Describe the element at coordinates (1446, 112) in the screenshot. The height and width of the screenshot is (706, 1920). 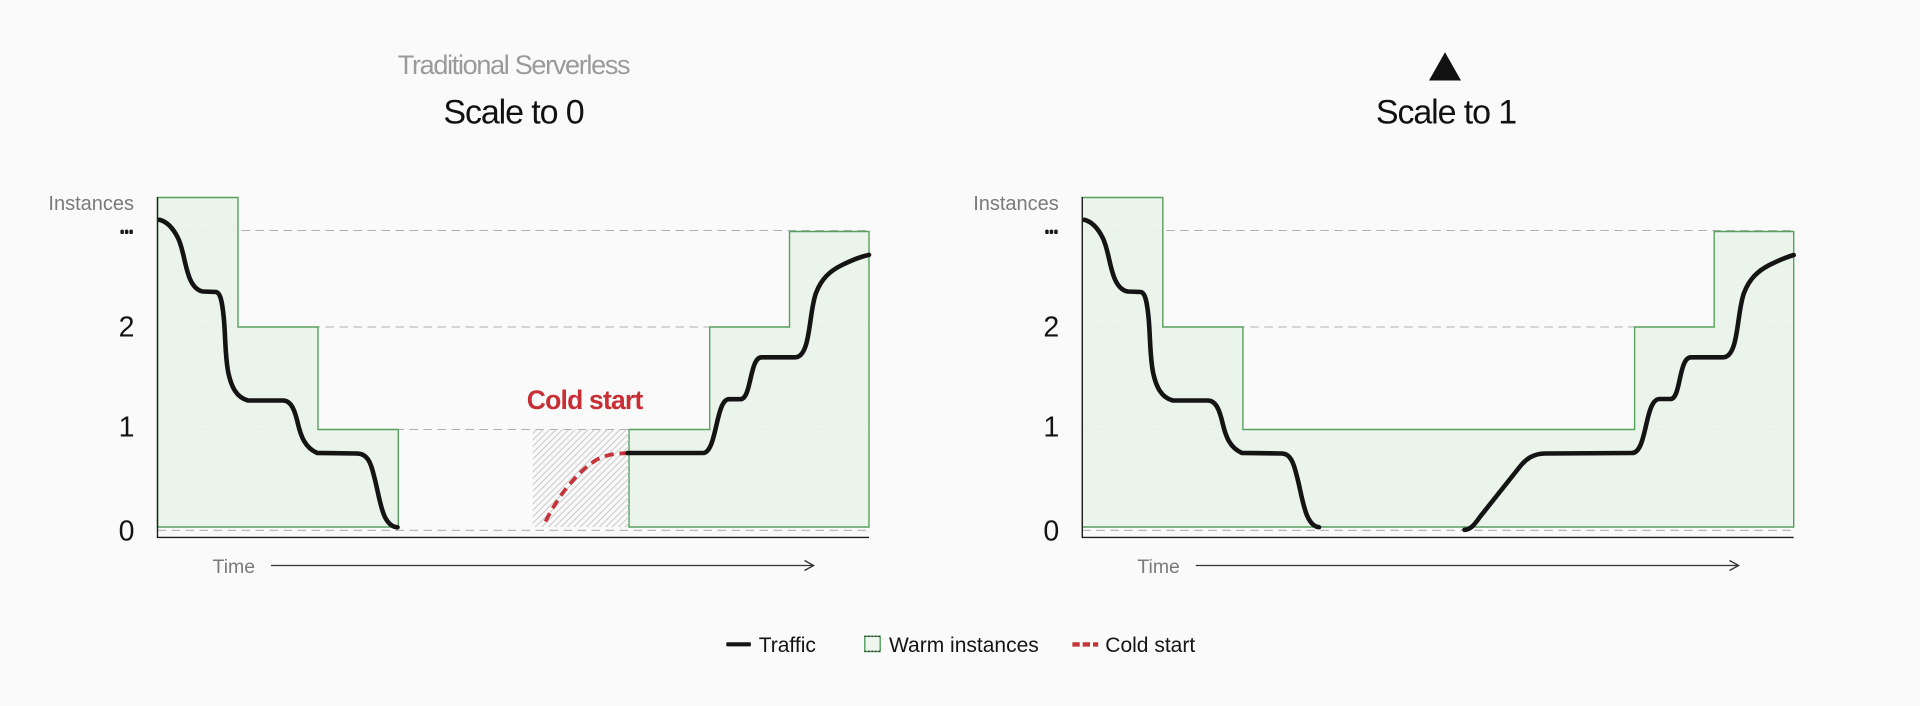
I see `svg-text: Scale to 1` at that location.